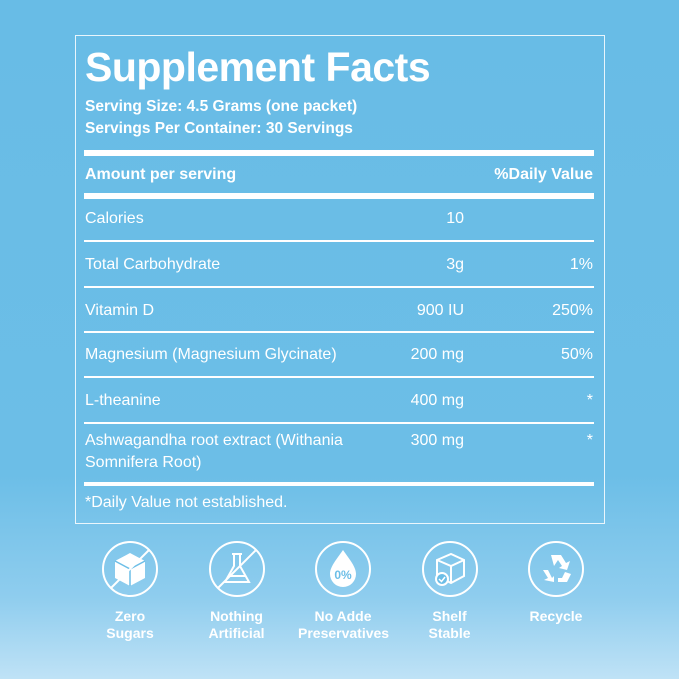 This screenshot has height=679, width=679. I want to click on badge-label: Zero, so click(130, 616).